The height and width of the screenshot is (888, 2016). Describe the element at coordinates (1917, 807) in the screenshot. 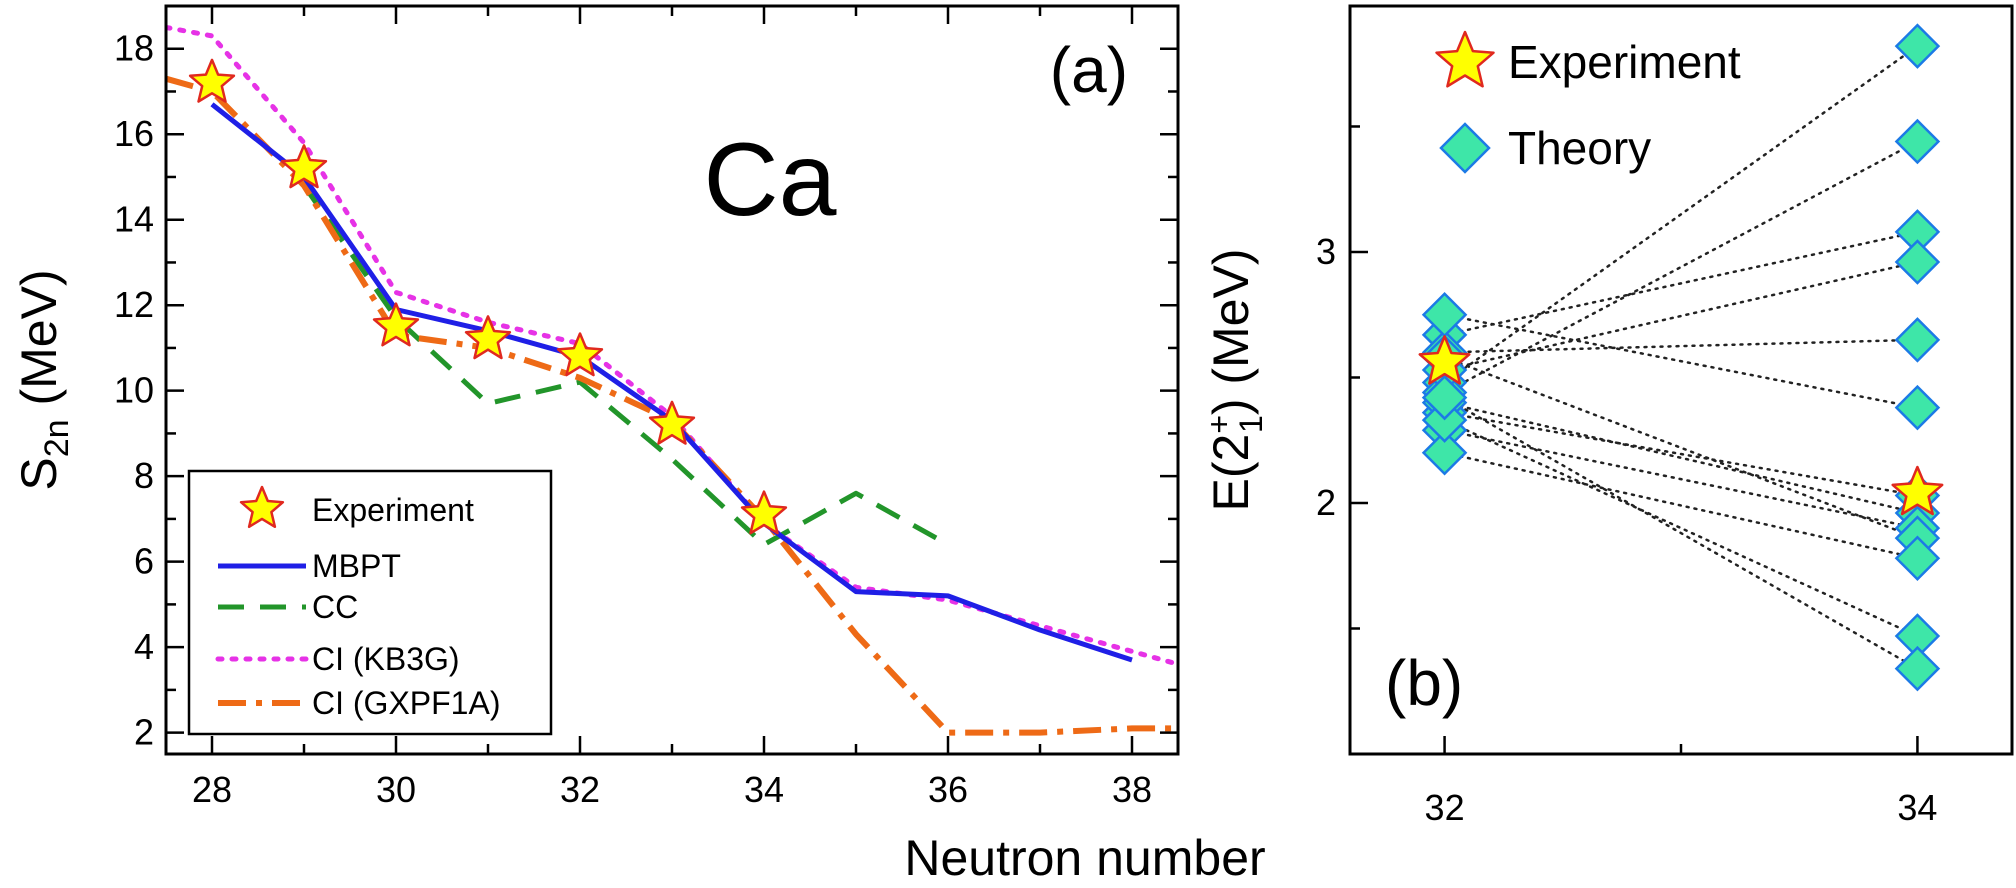

I see `x-tick-label-b-34: 34` at that location.